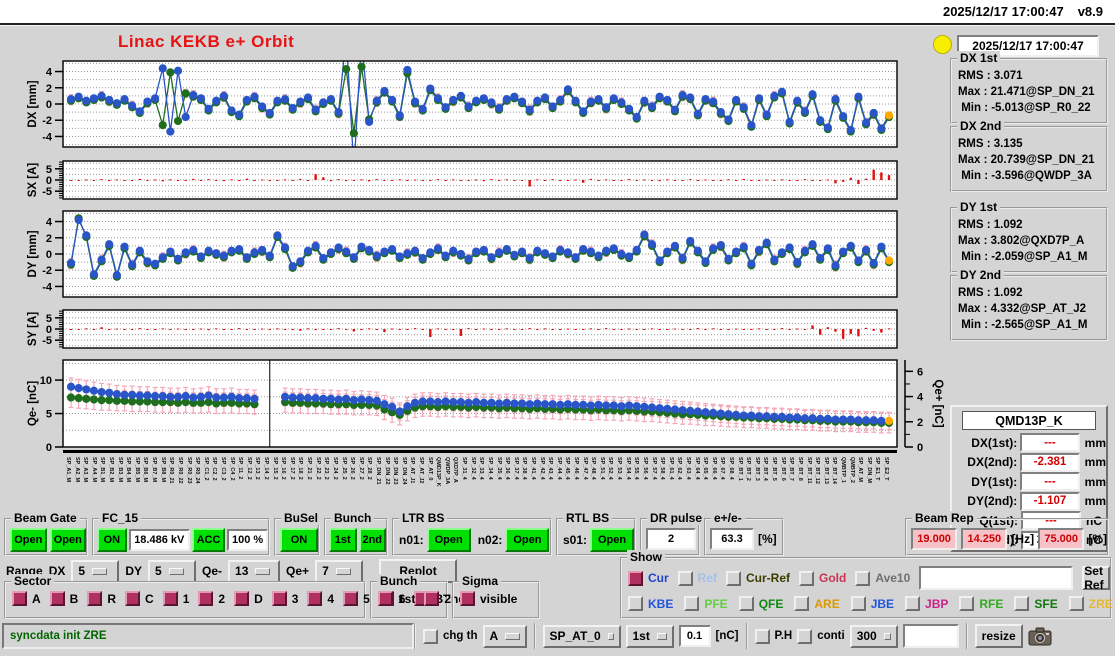 This screenshot has height=656, width=1115. I want to click on sector-check-5: 5, so click(356, 598).